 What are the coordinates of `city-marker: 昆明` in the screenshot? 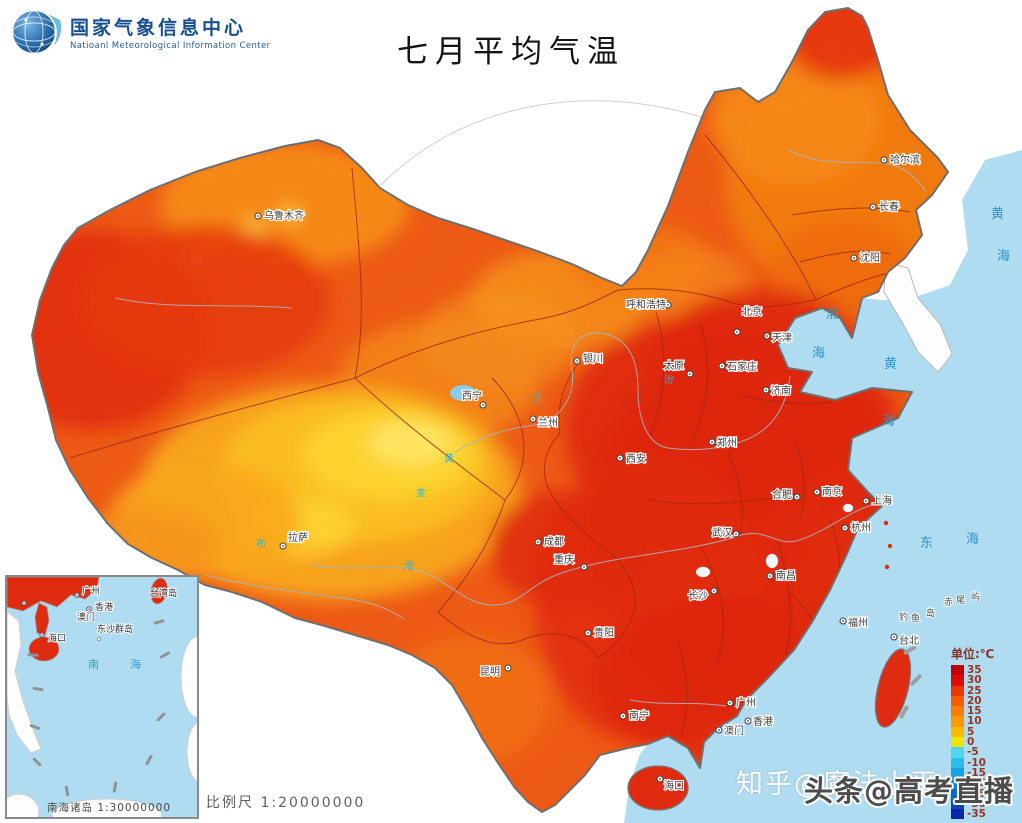 It's located at (495, 671).